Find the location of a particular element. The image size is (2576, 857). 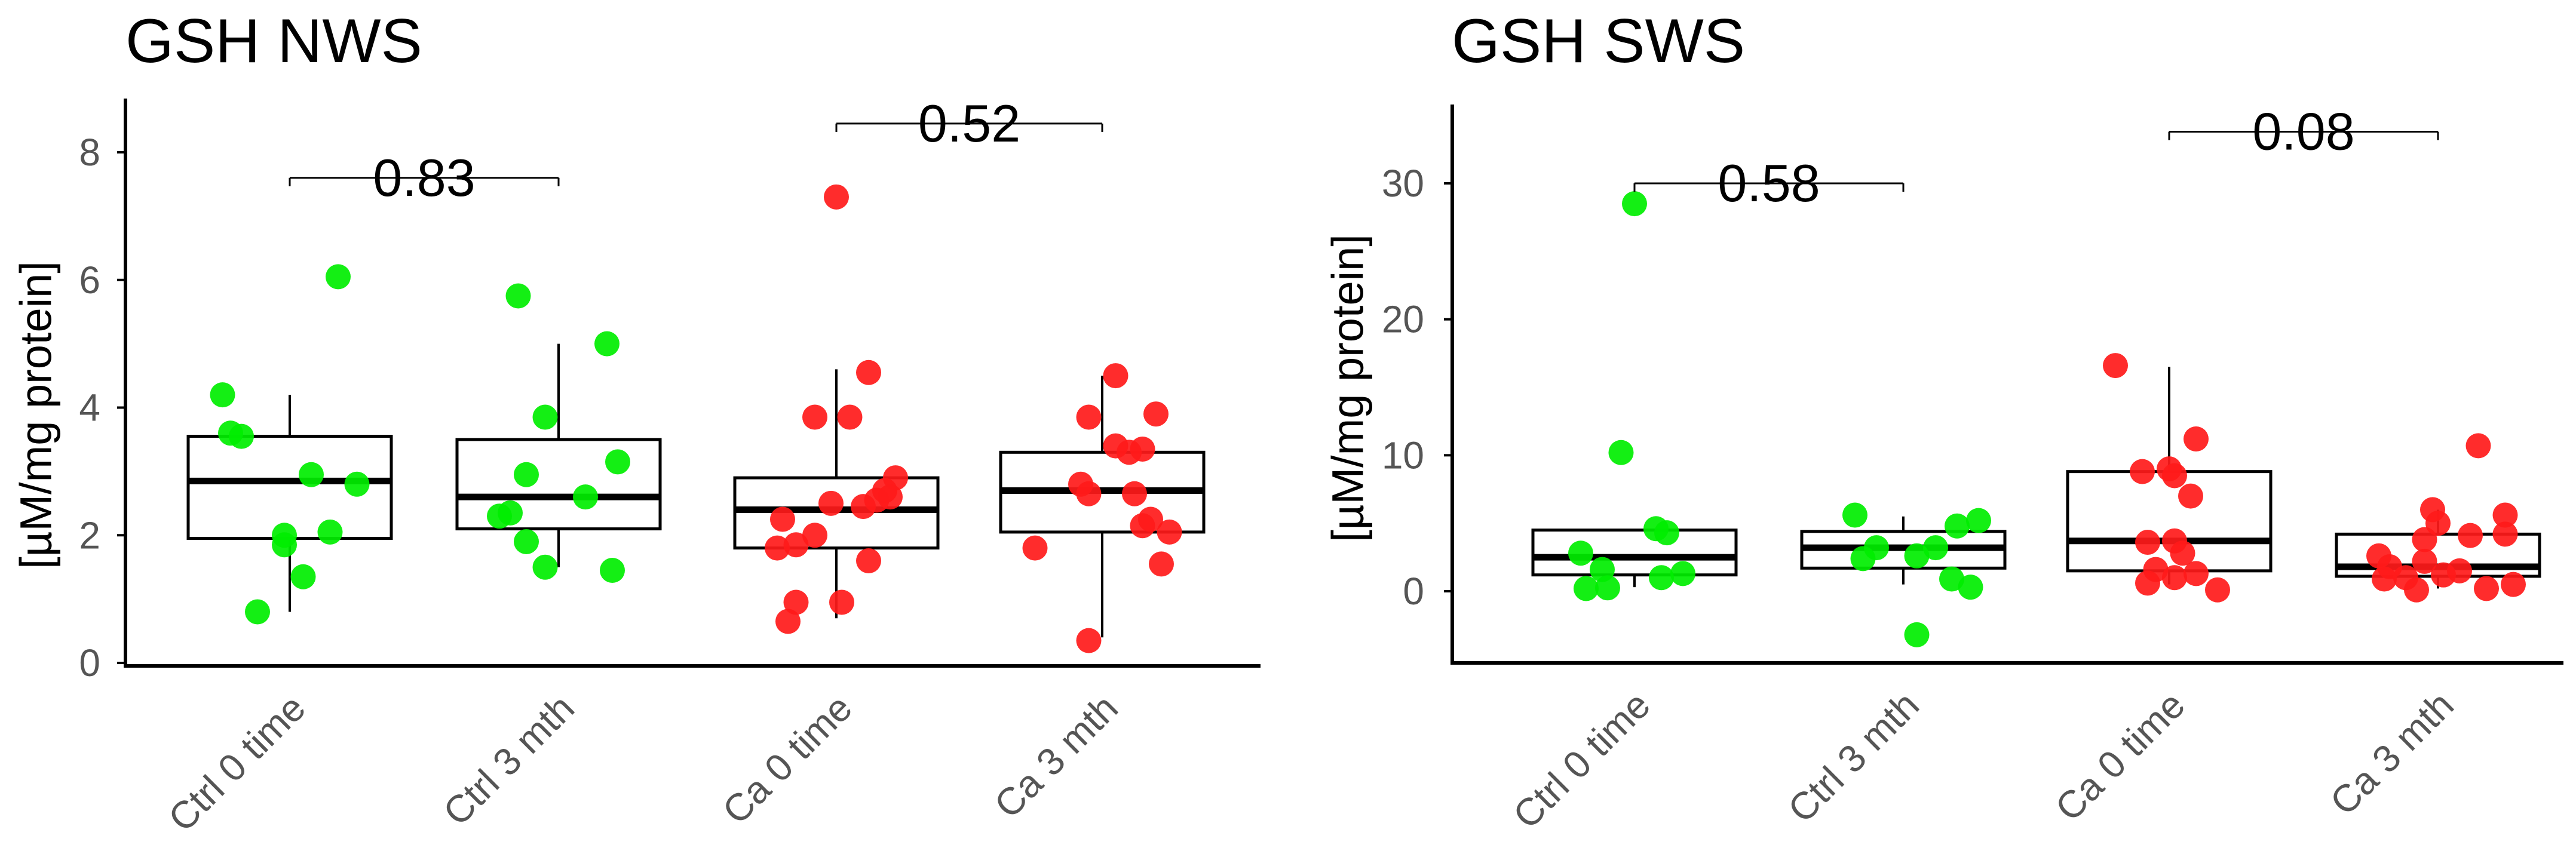

p-value-label: 0.08 is located at coordinates (2303, 131).